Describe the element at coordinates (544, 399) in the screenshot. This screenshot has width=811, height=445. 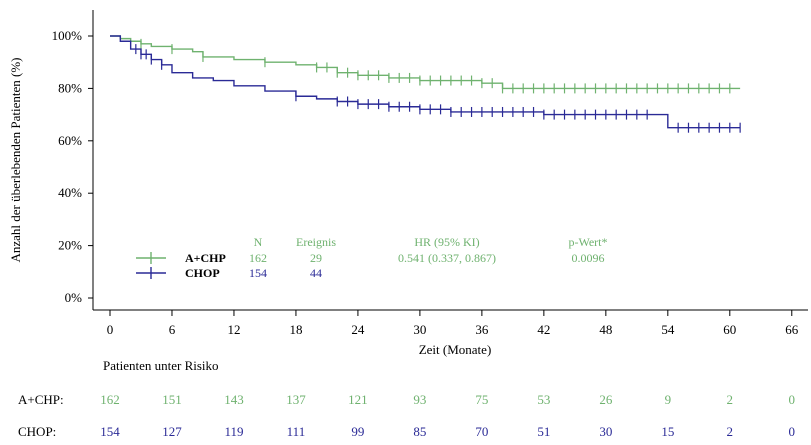
I see `risk-cell: 53` at that location.